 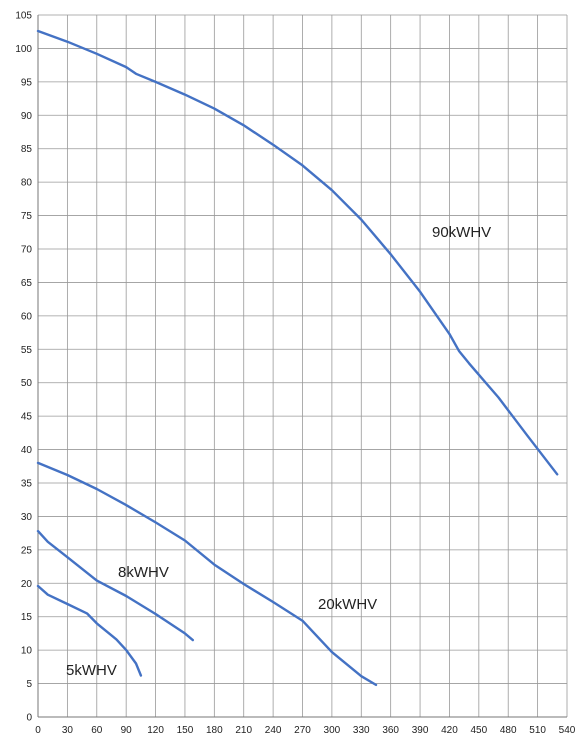 I want to click on y-tick-label: 10, so click(x=27, y=651).